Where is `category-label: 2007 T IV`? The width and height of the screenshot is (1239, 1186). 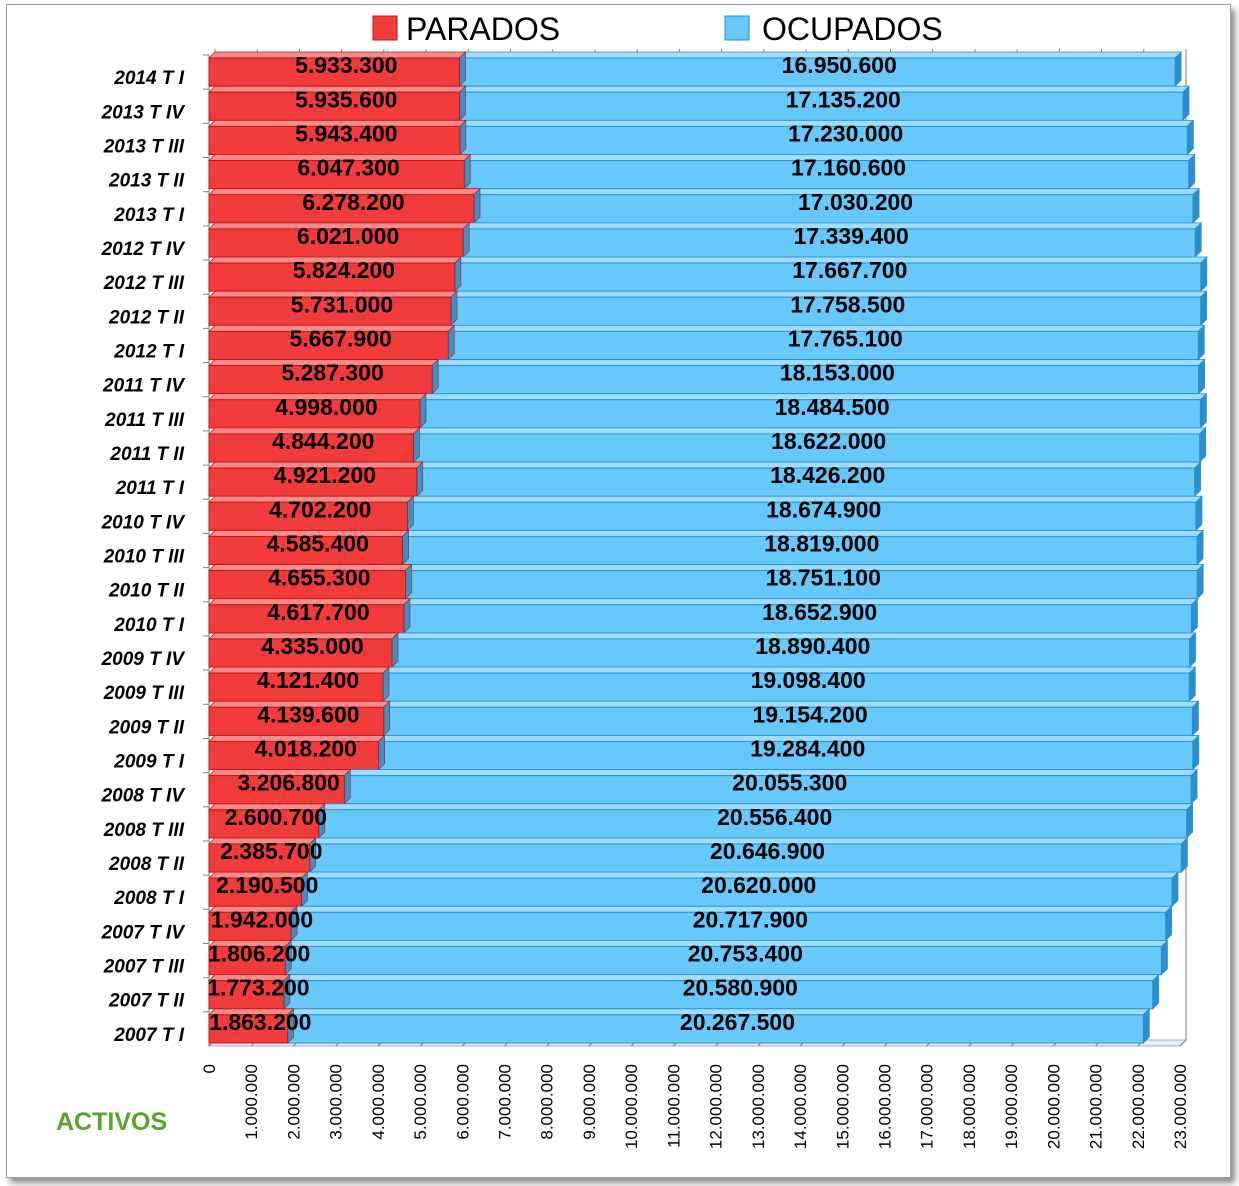
category-label: 2007 T IV is located at coordinates (143, 932).